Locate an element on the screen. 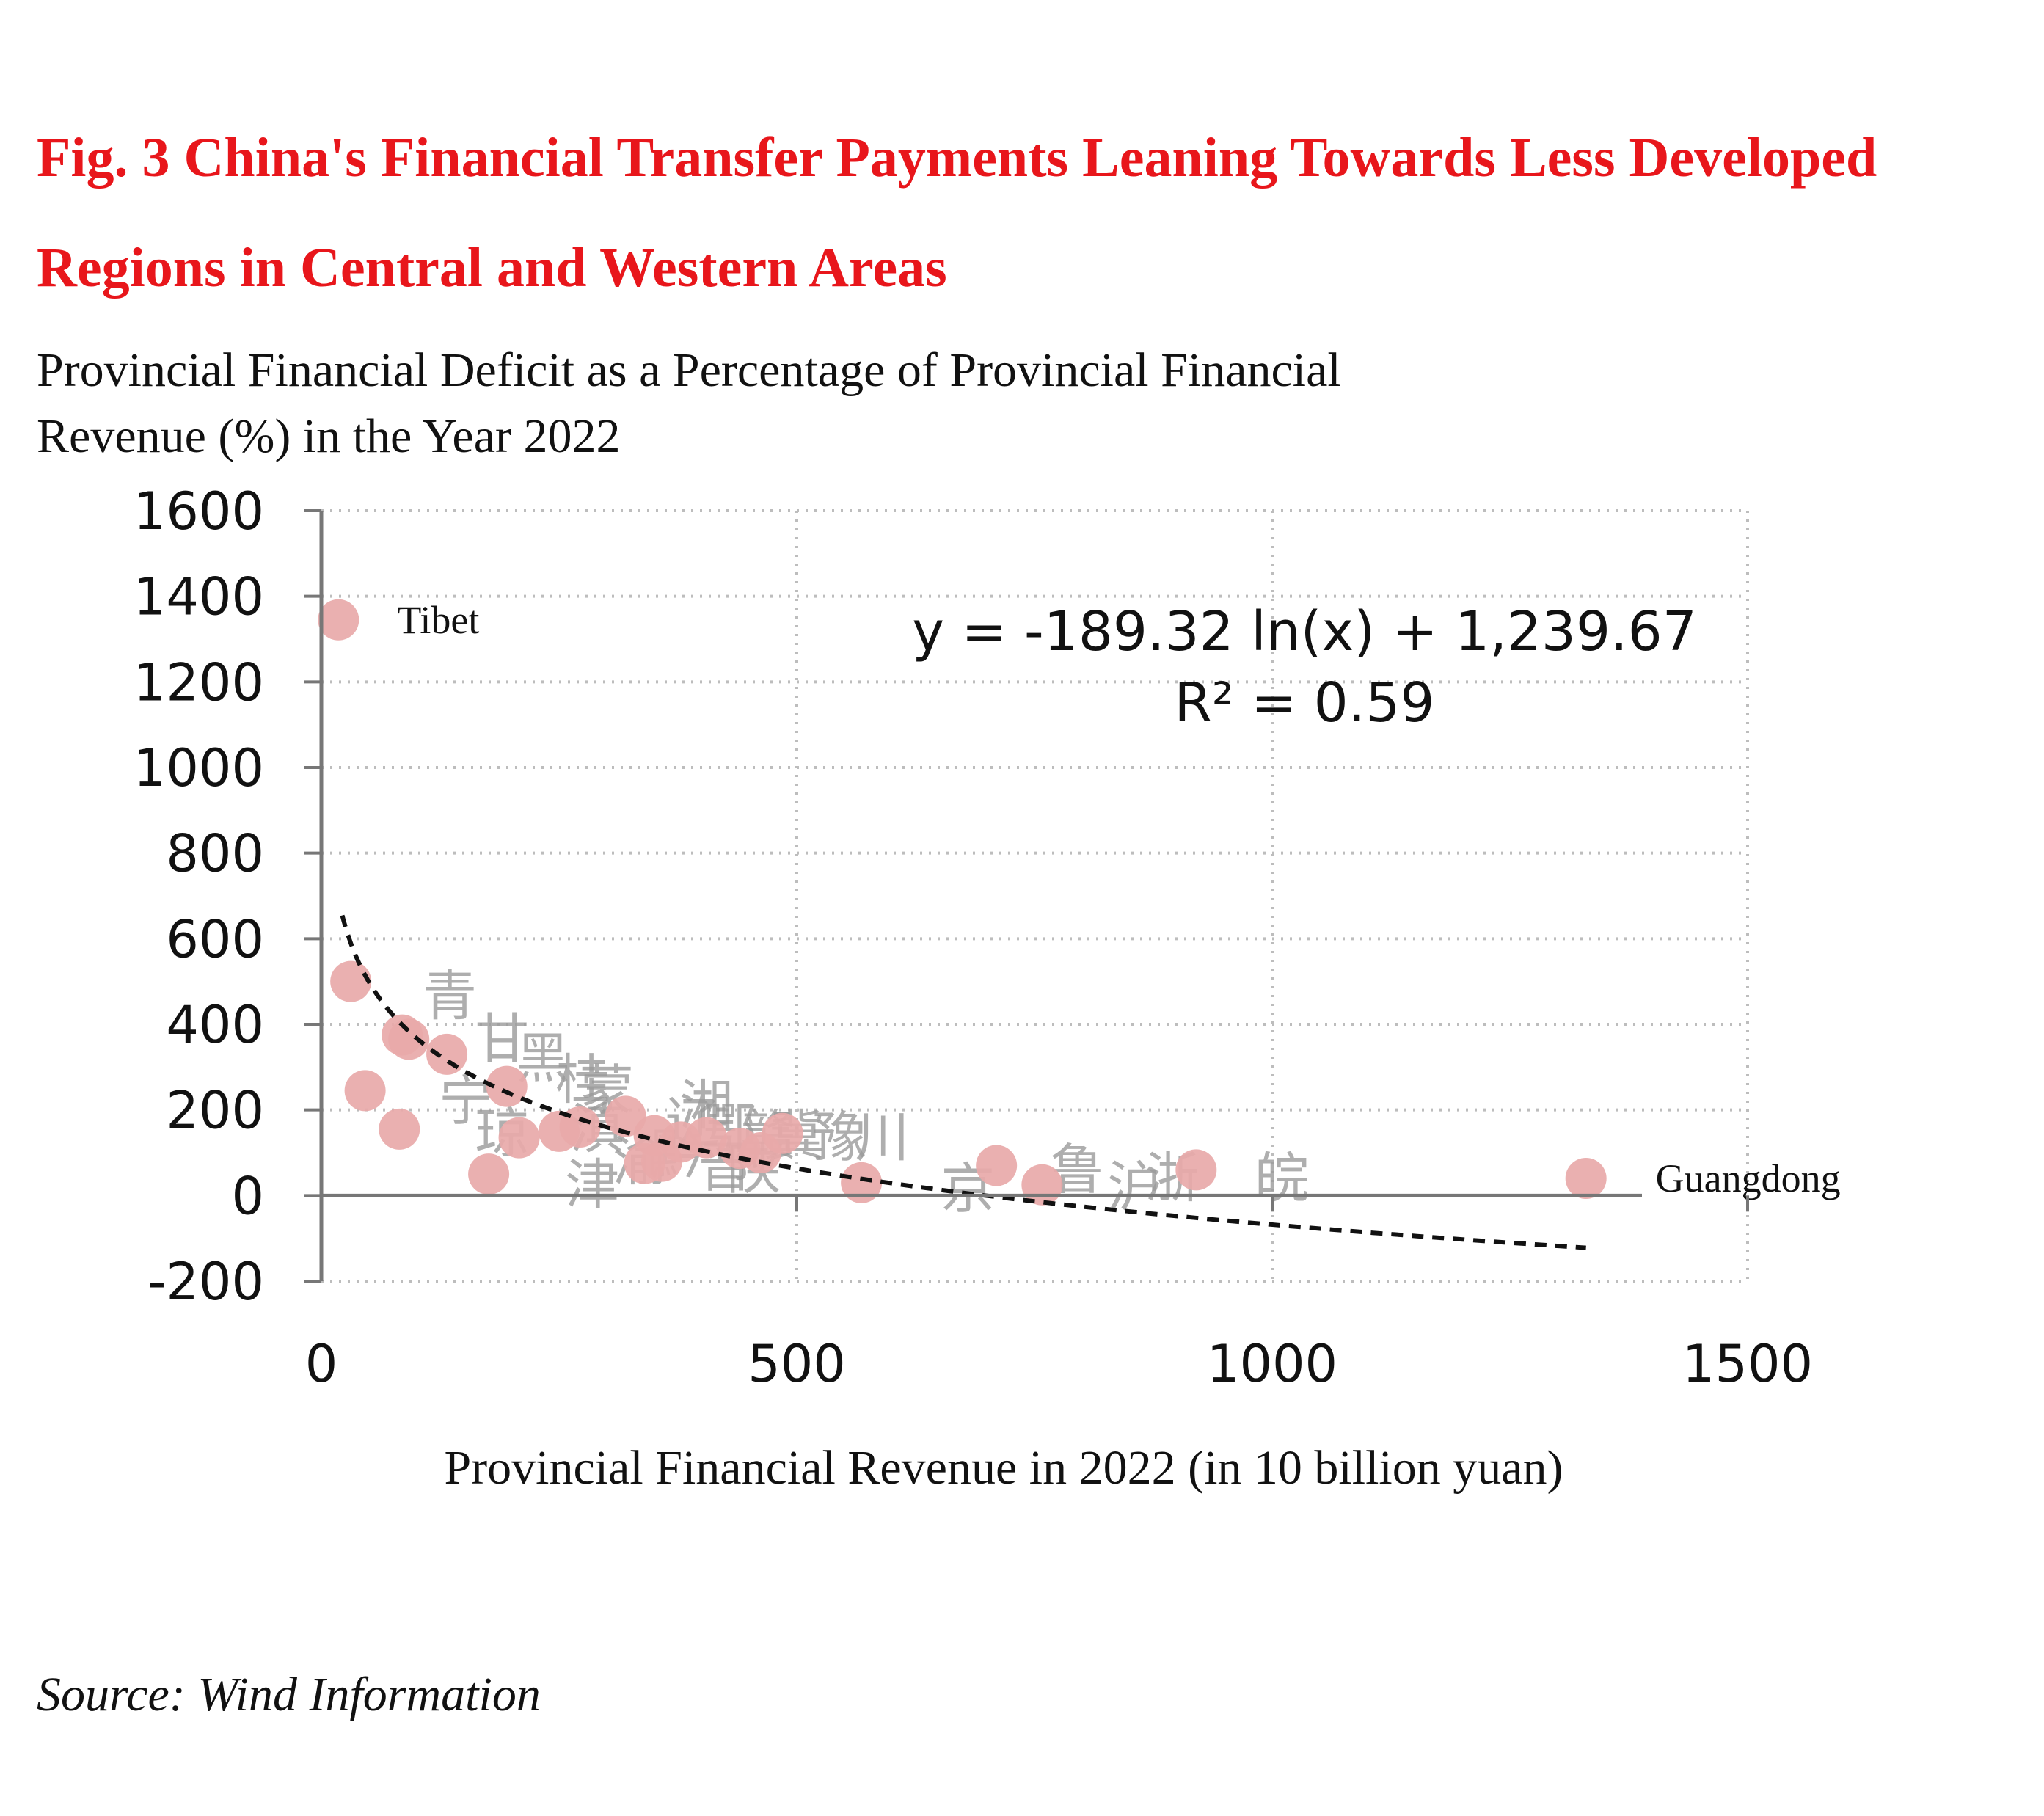 The height and width of the screenshot is (1816, 2044). y-tick-label: 1400 is located at coordinates (199, 597).